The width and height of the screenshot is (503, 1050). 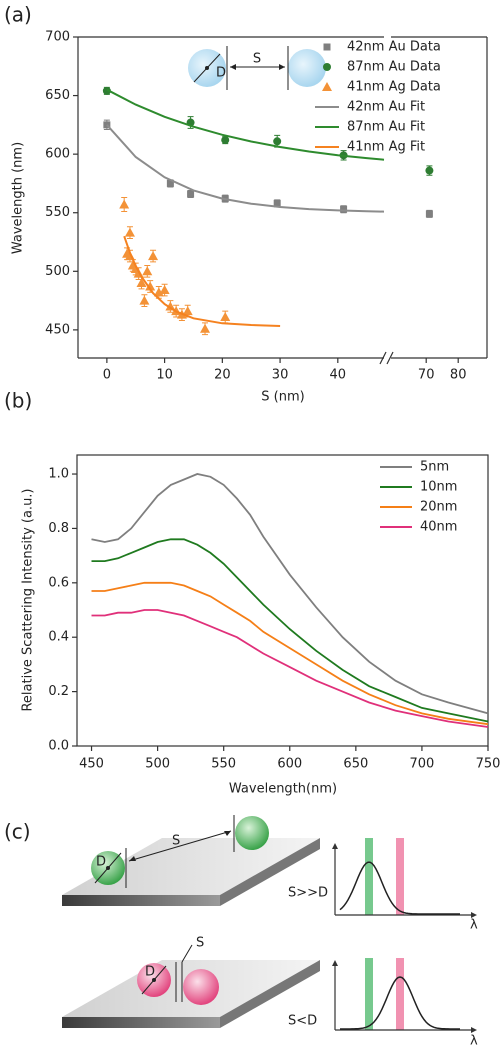 What do you see at coordinates (394, 87) in the screenshot?
I see `legend-label: 41nm Ag Data` at bounding box center [394, 87].